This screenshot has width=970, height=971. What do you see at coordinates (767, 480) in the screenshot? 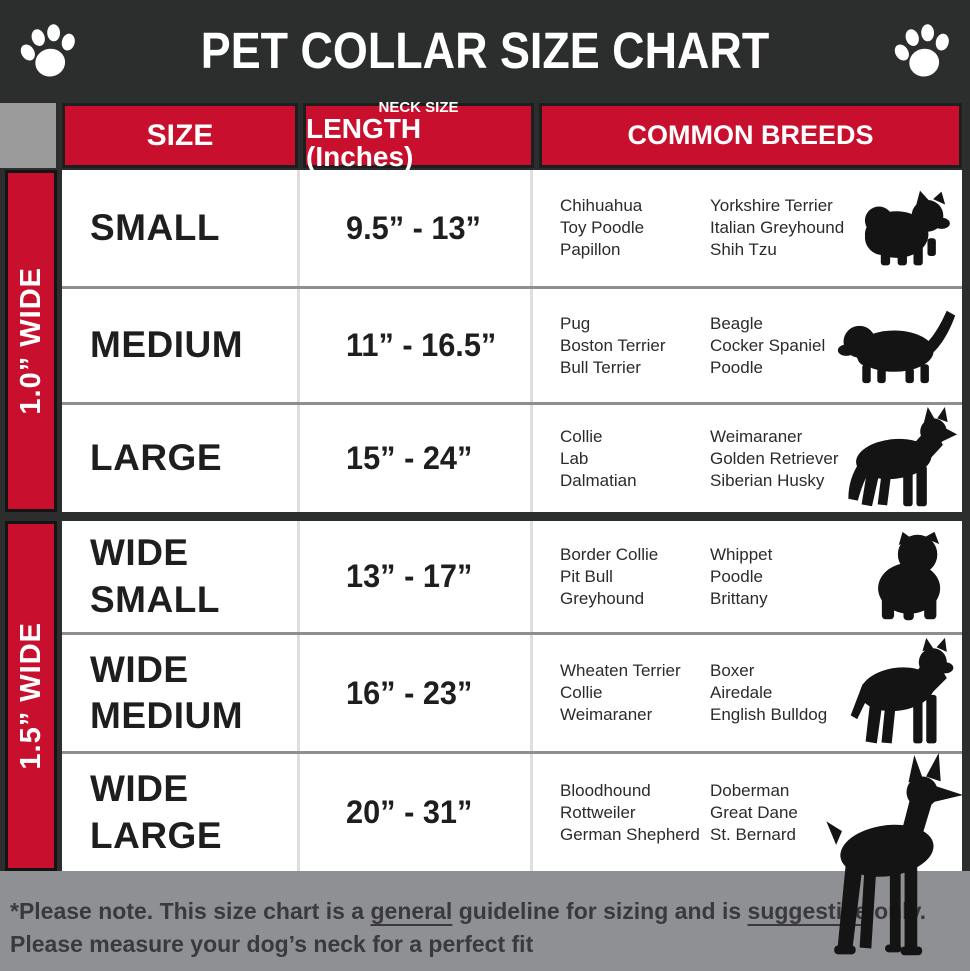
I see `breed-name: Siberian Husky` at bounding box center [767, 480].